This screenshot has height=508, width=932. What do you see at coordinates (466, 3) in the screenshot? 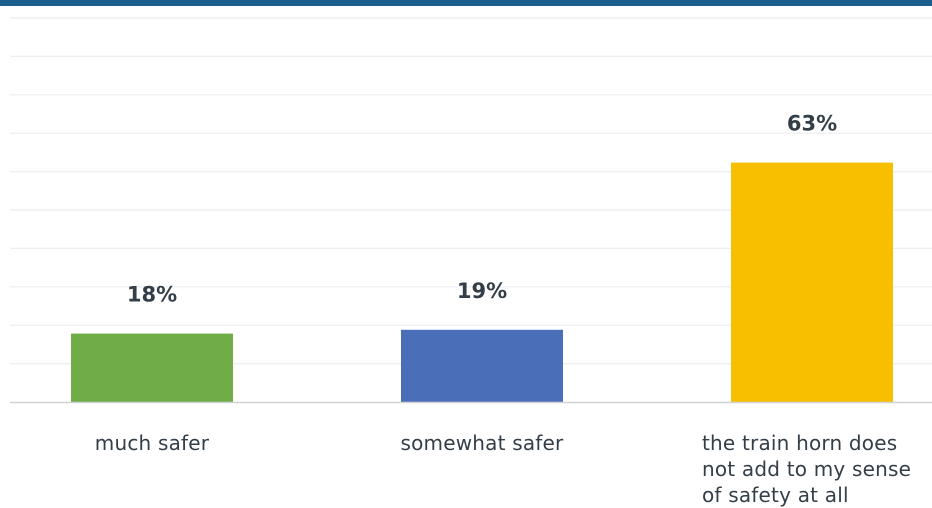
I see `header-band` at bounding box center [466, 3].